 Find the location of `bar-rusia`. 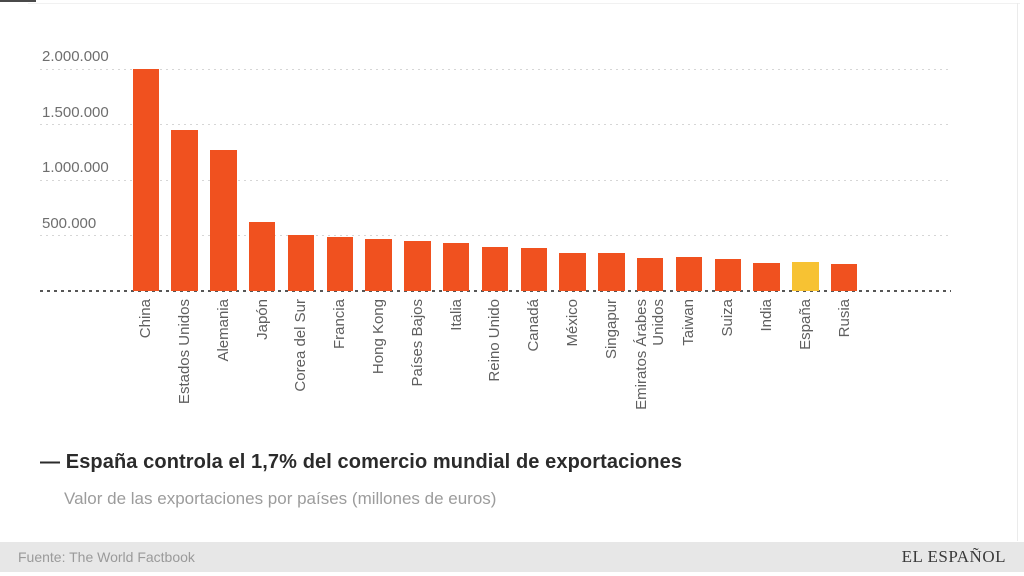

bar-rusia is located at coordinates (844, 277).